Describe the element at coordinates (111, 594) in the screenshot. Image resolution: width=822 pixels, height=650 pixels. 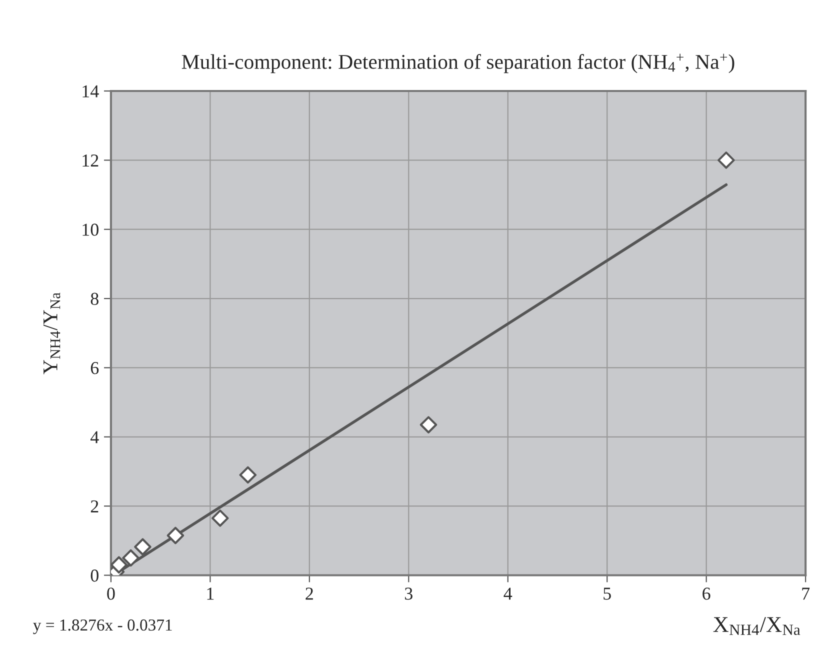
I see `x-tick-label: 0` at that location.